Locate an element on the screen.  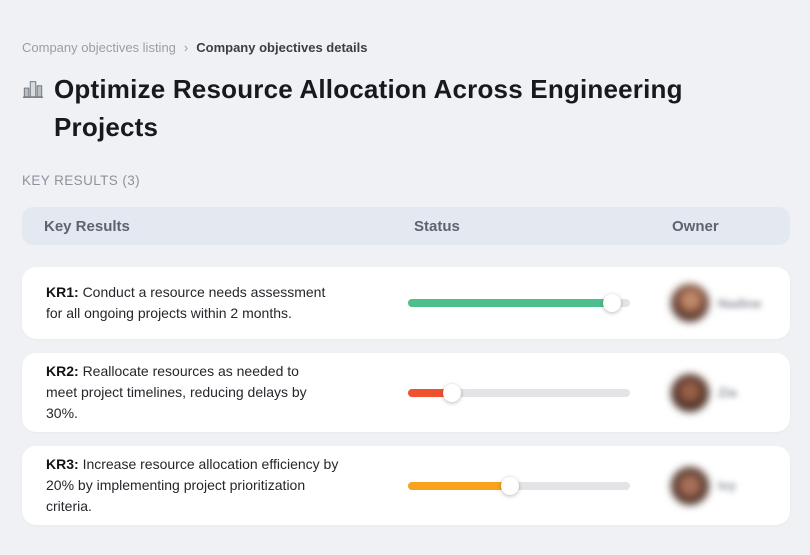
kr3-progress-fill is located at coordinates (464, 485).